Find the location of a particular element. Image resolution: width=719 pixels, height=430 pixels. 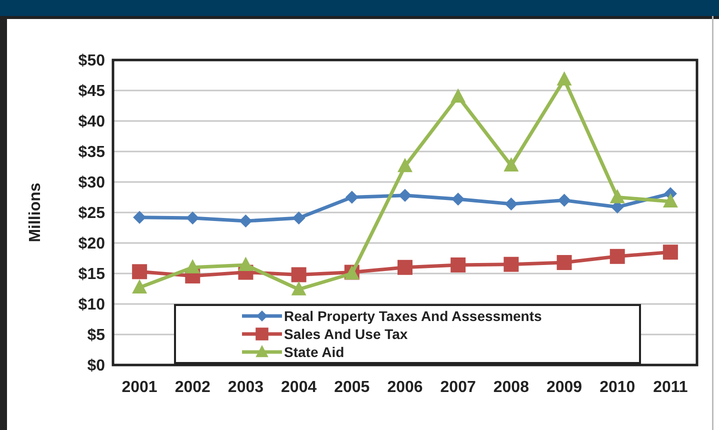

x-tick-label: 2007 is located at coordinates (458, 387).